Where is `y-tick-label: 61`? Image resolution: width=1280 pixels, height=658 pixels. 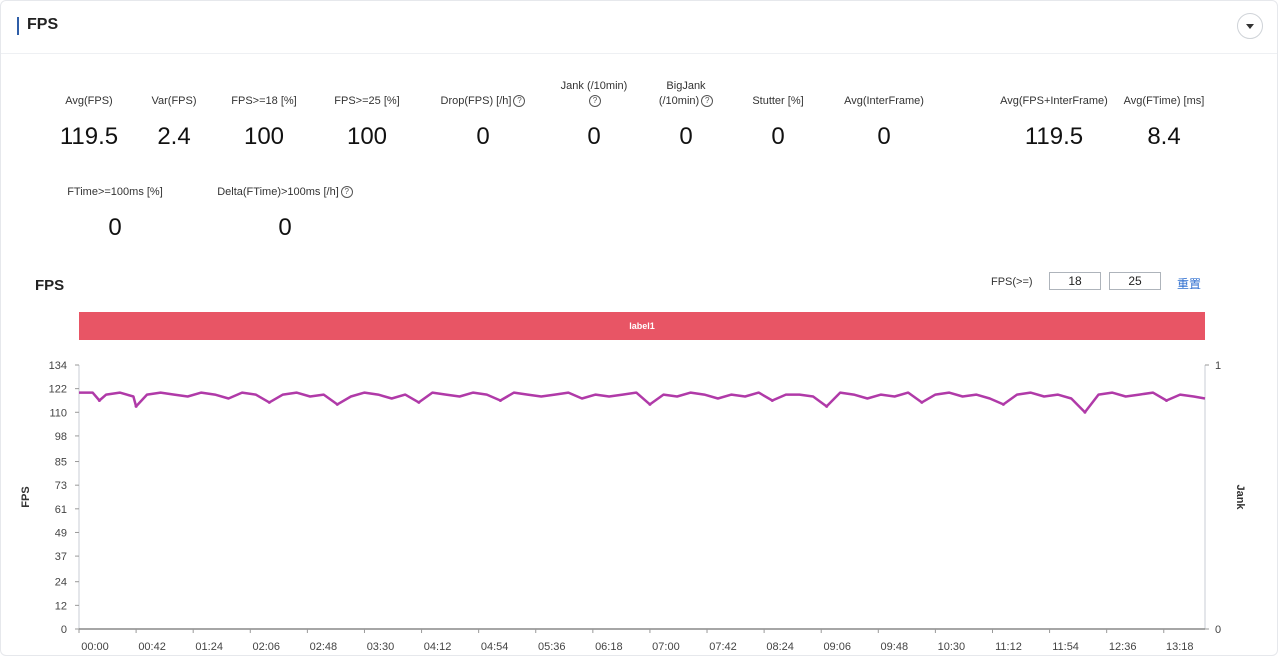
y-tick-label: 61 is located at coordinates (61, 510).